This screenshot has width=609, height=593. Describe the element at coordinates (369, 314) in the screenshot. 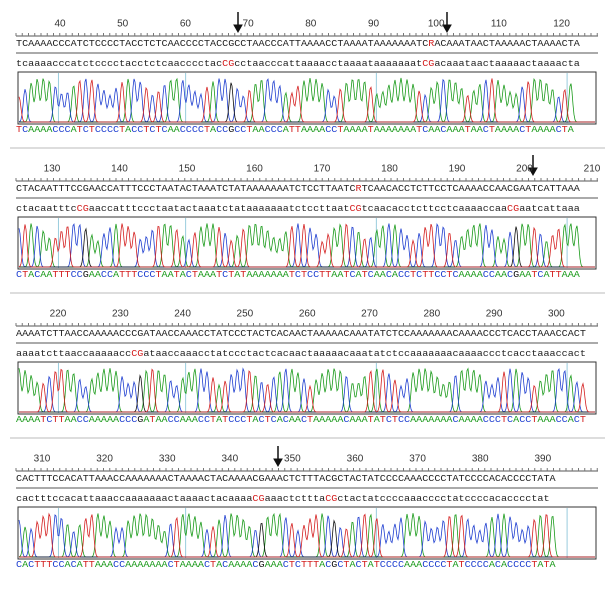

I see `ruler-number: 270` at that location.